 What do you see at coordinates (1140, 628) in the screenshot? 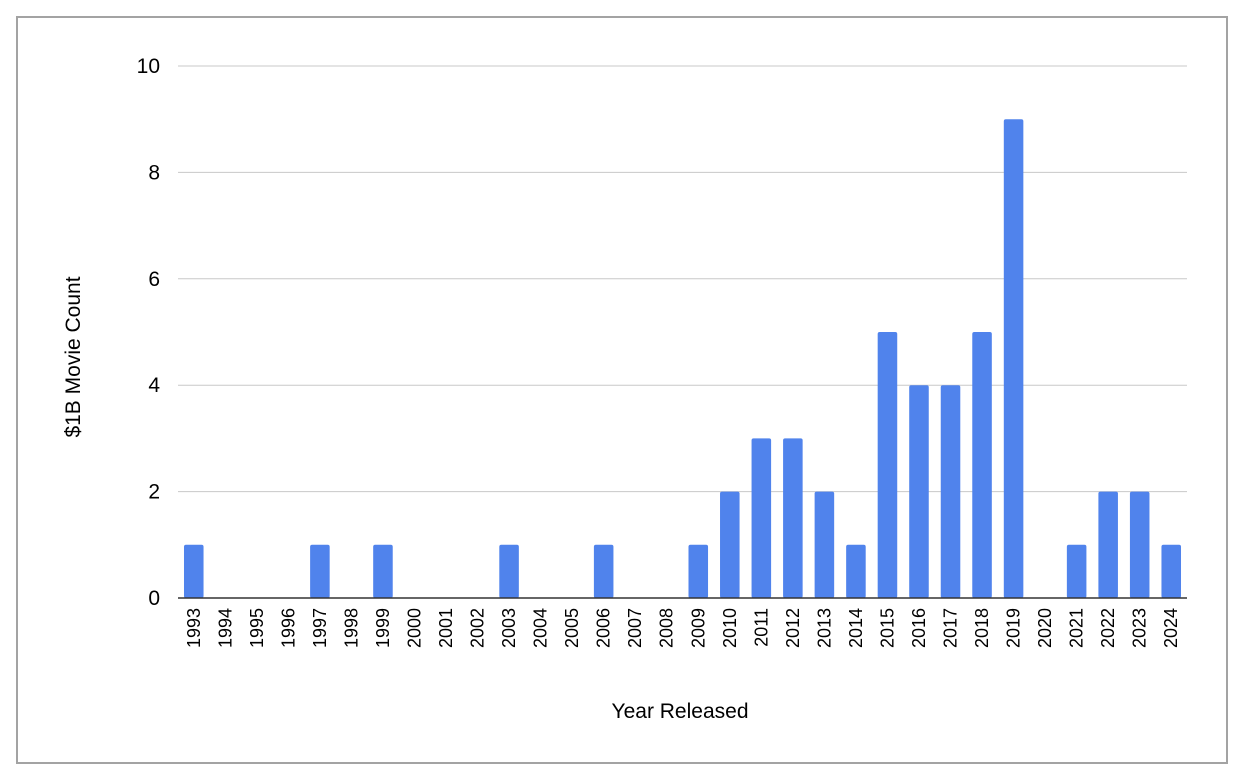
I see `x-tick-label: 2023` at bounding box center [1140, 628].